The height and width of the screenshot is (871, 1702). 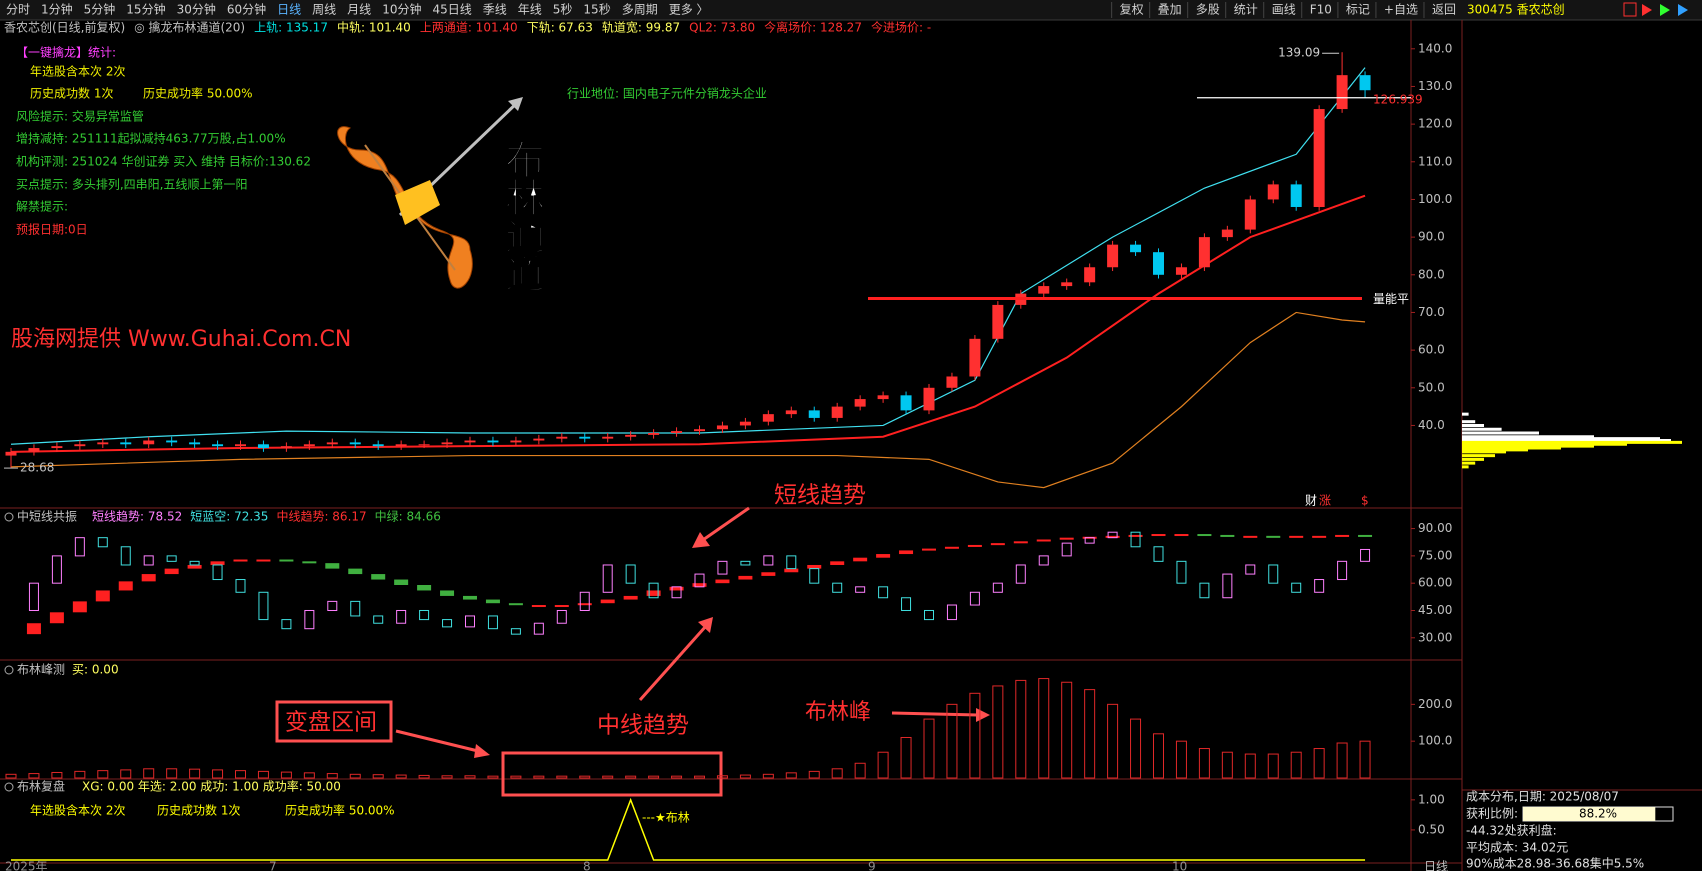 I want to click on period-button: 5秒, so click(x=563, y=10).